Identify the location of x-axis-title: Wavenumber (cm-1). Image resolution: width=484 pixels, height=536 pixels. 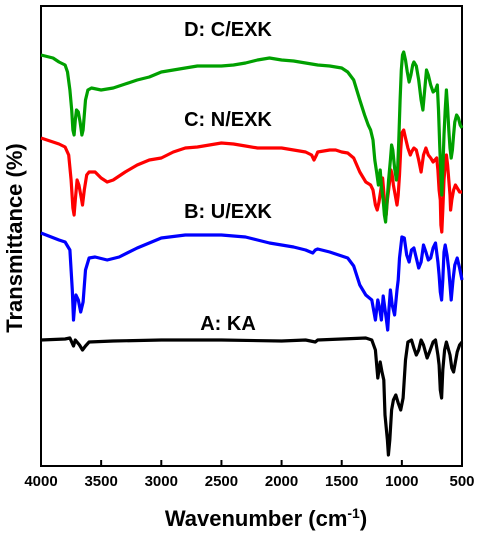
(266, 518).